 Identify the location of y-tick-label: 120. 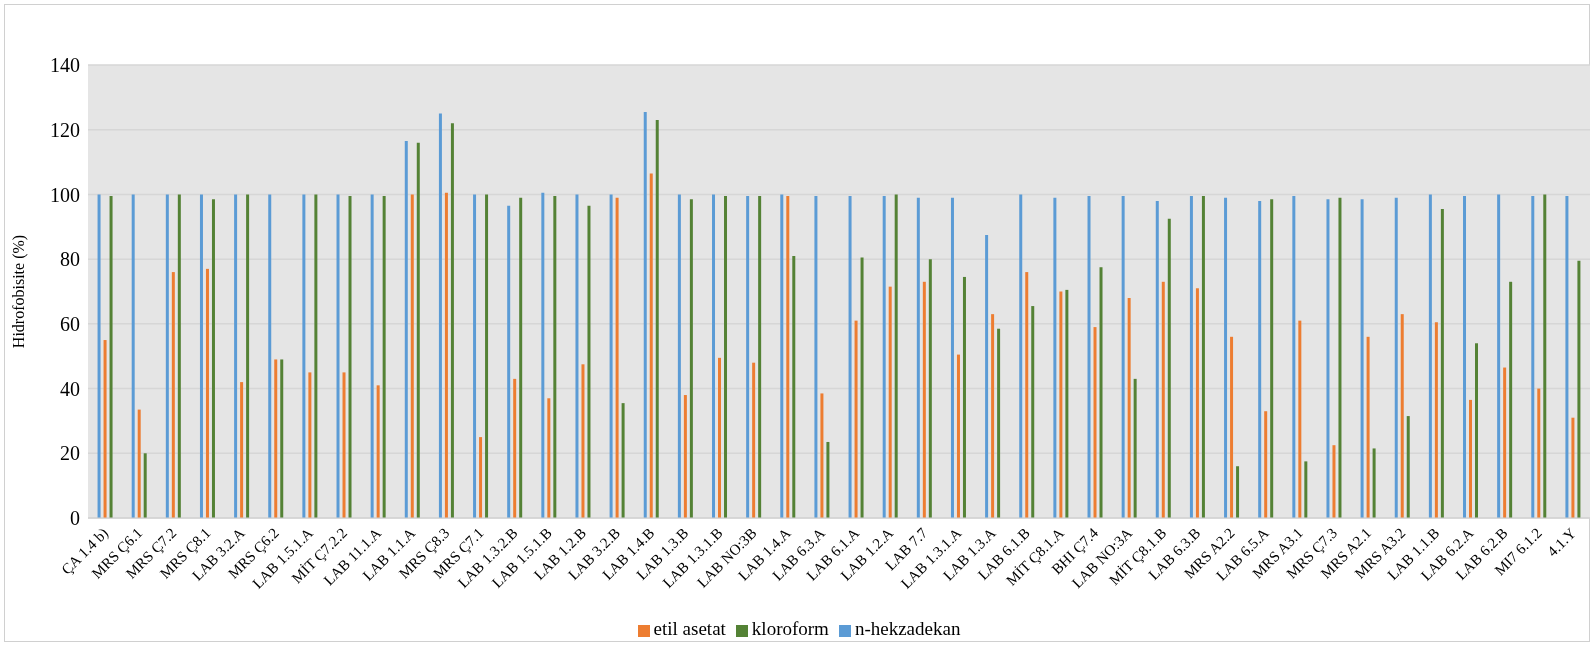
(65, 129).